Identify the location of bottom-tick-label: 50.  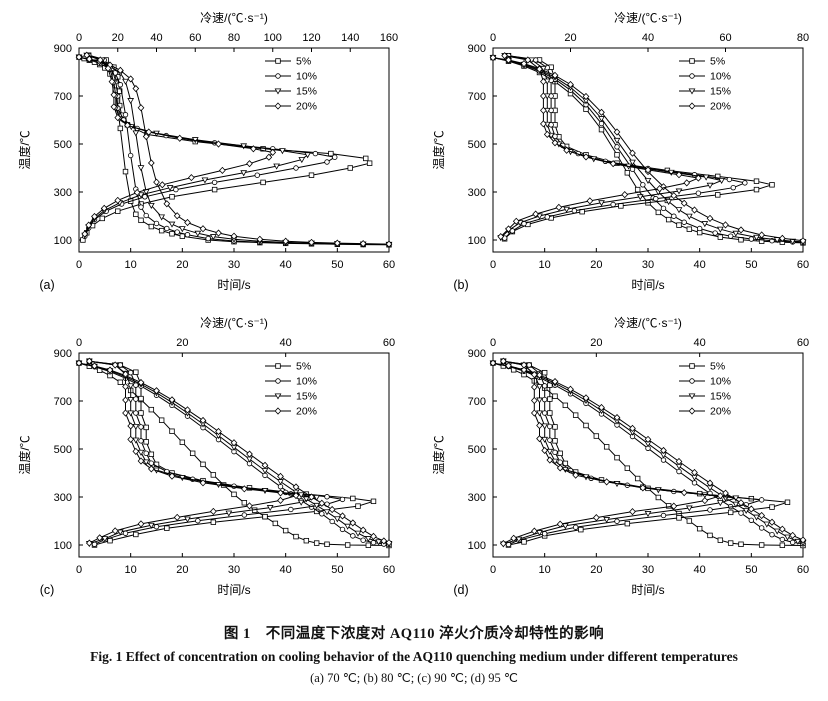
(751, 570).